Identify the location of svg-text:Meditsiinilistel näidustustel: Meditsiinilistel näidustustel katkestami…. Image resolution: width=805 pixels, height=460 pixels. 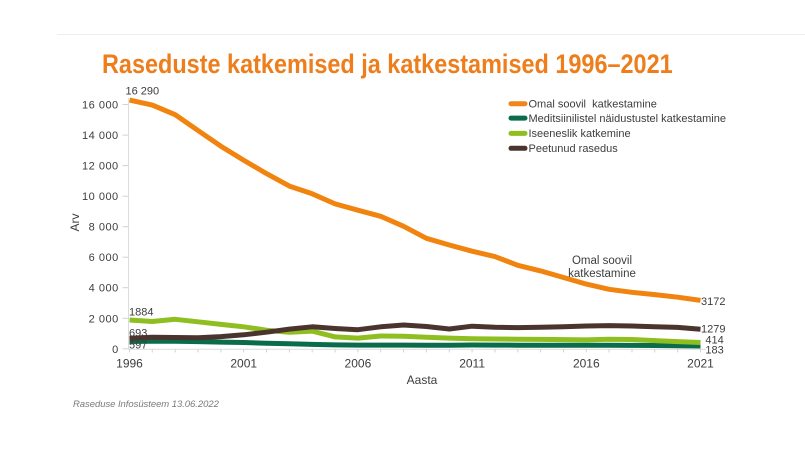
(627, 119).